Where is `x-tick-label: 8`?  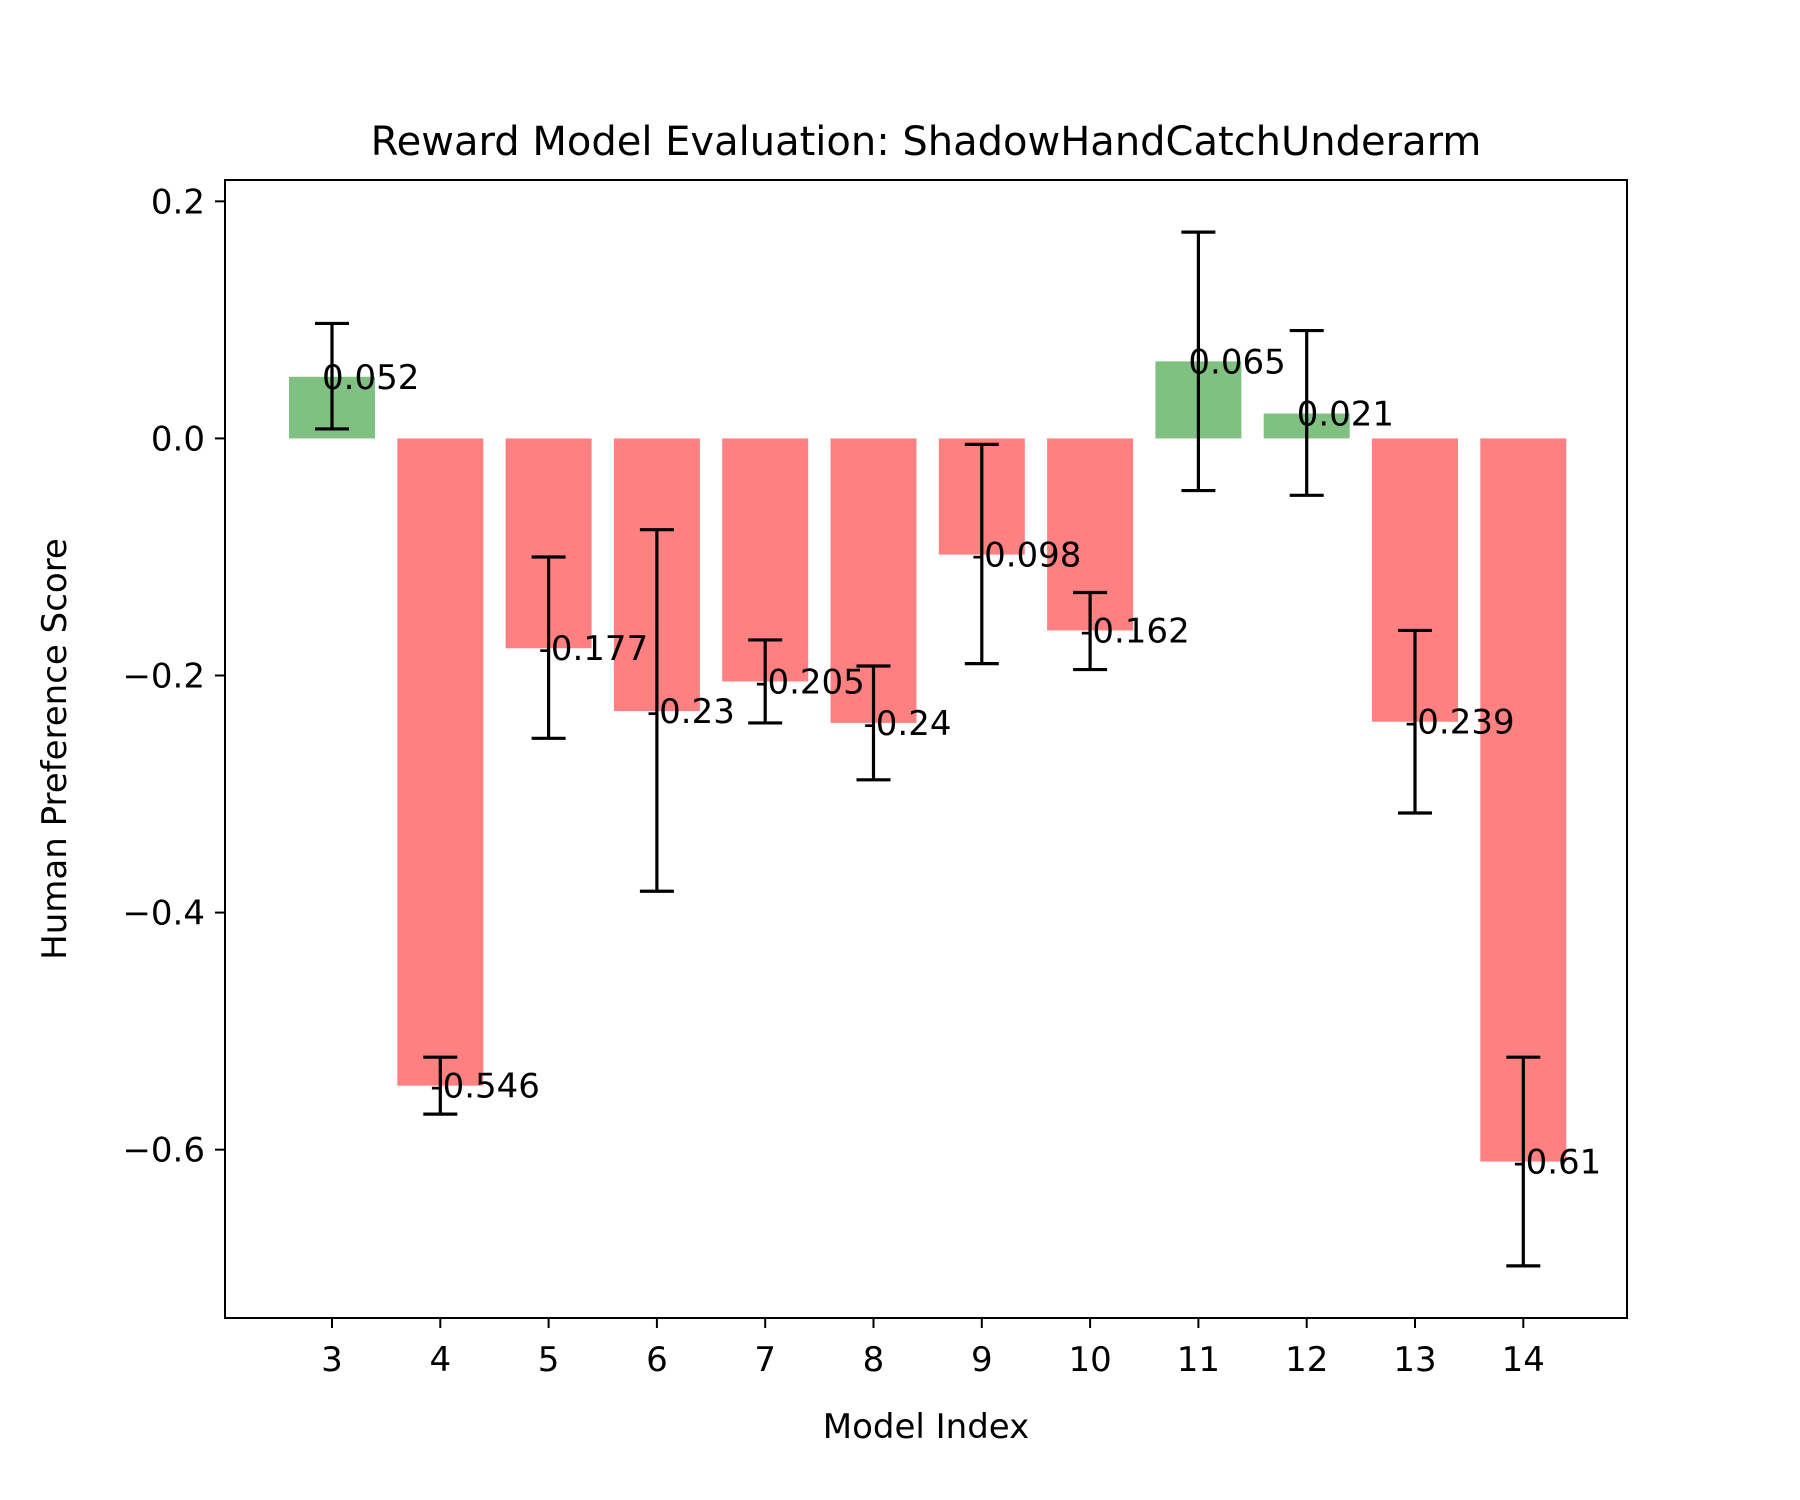
x-tick-label: 8 is located at coordinates (874, 1360).